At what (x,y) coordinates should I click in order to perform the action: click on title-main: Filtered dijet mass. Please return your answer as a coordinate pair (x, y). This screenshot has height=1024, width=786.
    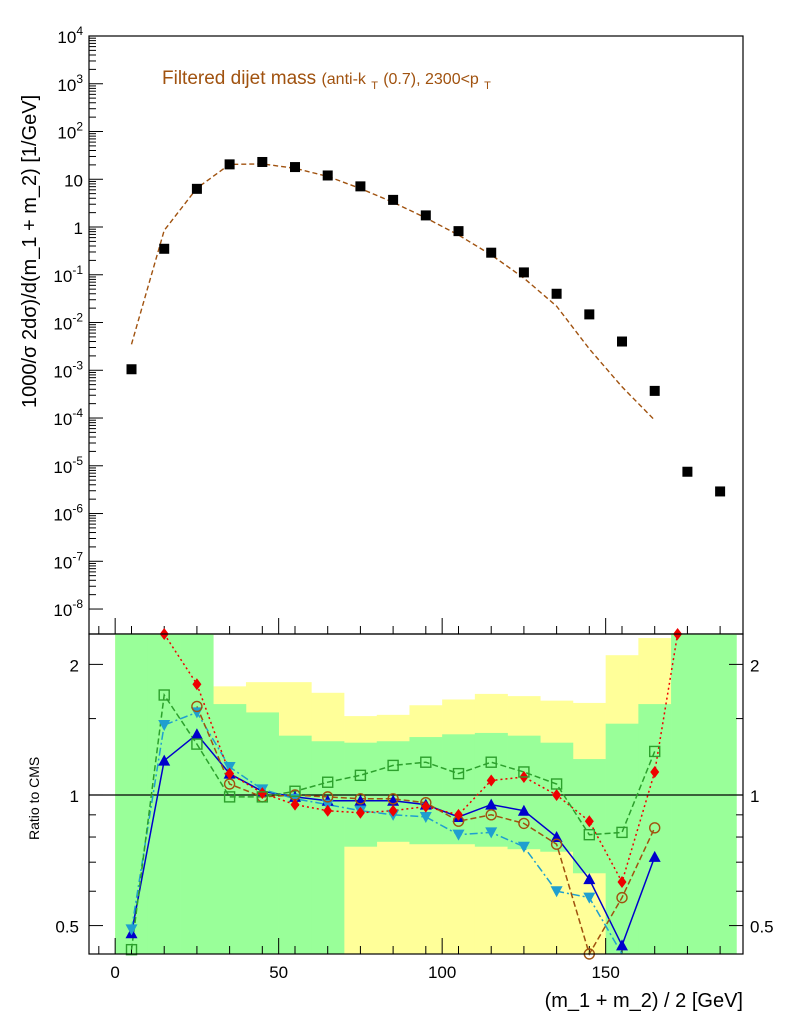
    Looking at the image, I should click on (239, 78).